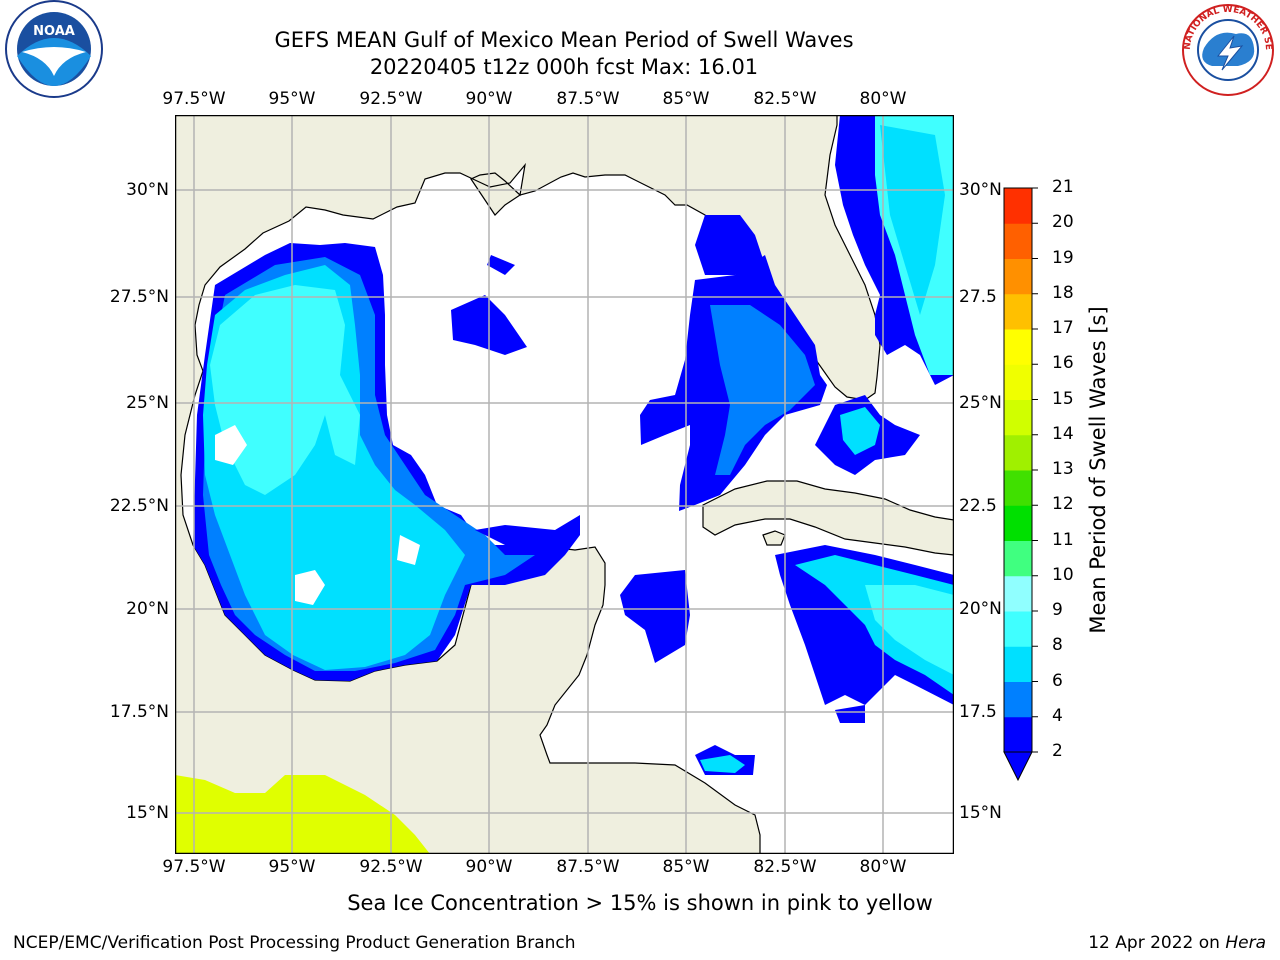  What do you see at coordinates (978, 297) in the screenshot?
I see `lat-label-right: 27.5` at bounding box center [978, 297].